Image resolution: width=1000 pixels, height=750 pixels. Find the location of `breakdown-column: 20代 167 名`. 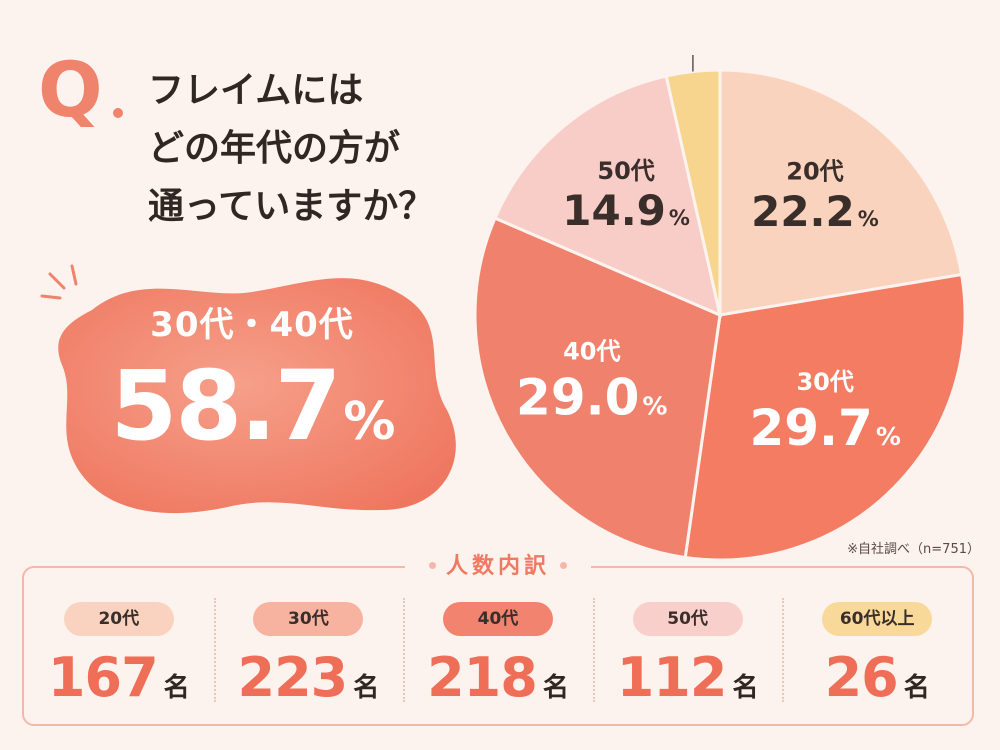

breakdown-column: 20代 167 名 is located at coordinates (119, 646).